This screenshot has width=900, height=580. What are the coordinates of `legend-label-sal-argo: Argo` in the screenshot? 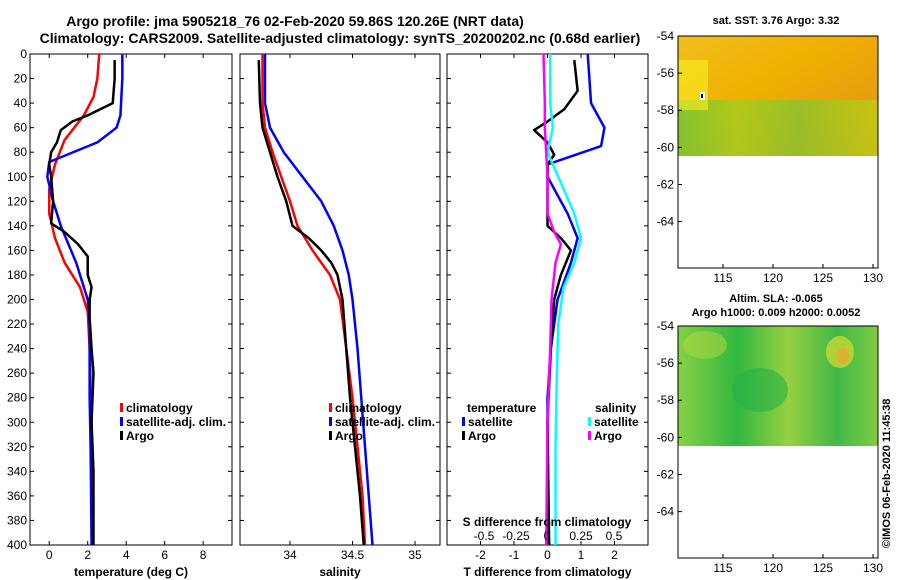 It's located at (608, 436).